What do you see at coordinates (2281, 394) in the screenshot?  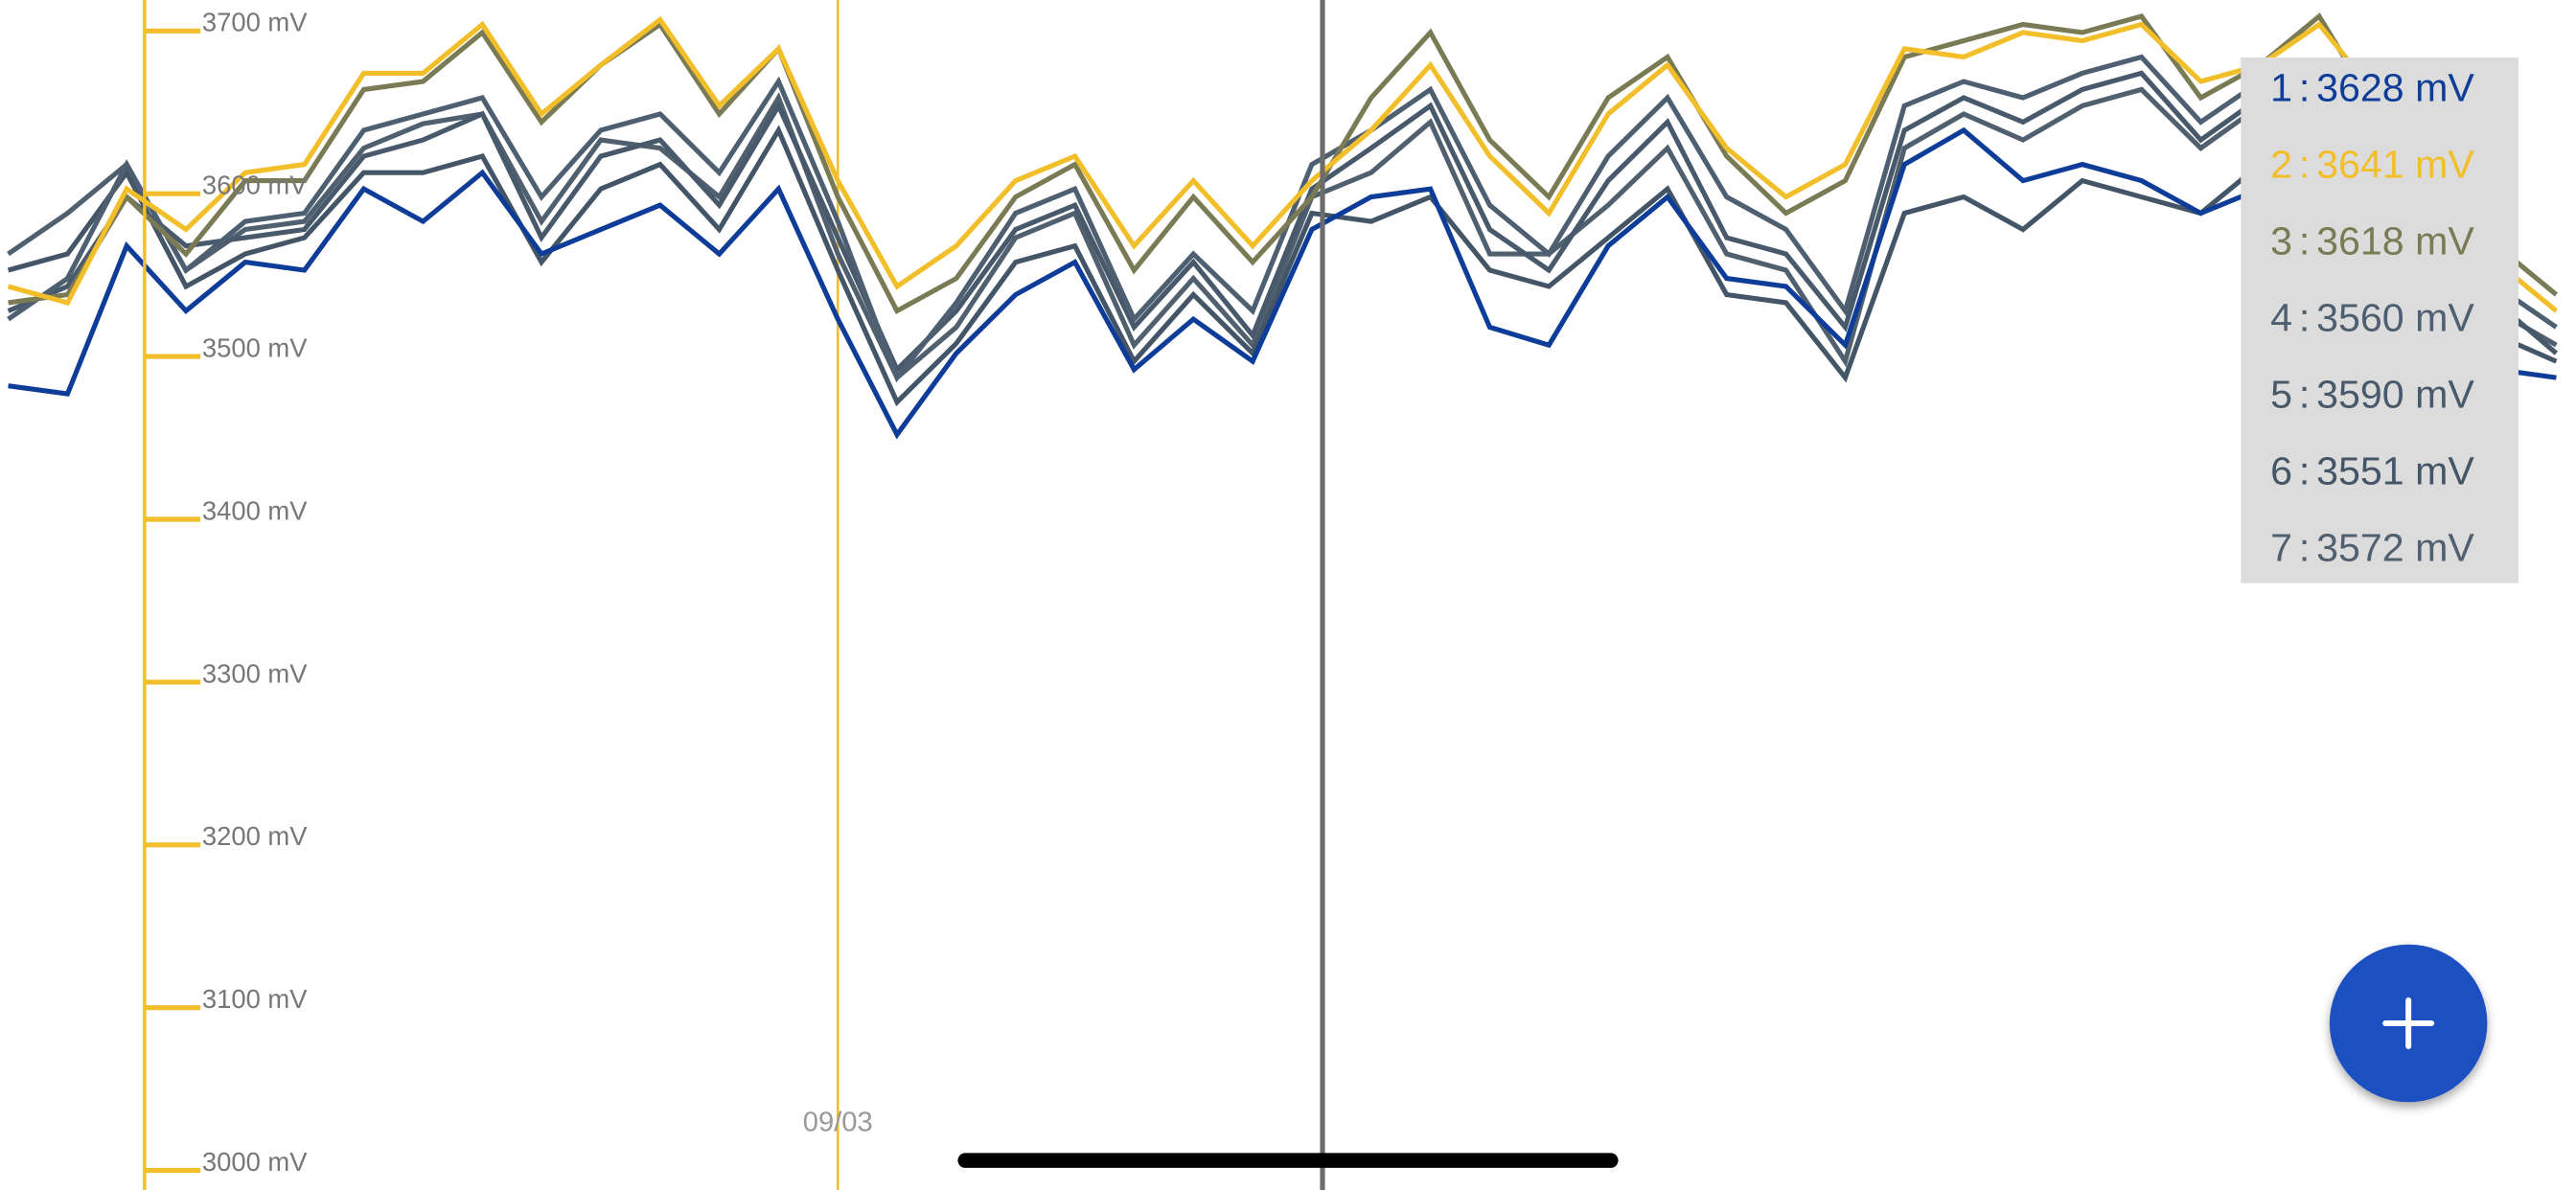 I see `legend-name: 5` at bounding box center [2281, 394].